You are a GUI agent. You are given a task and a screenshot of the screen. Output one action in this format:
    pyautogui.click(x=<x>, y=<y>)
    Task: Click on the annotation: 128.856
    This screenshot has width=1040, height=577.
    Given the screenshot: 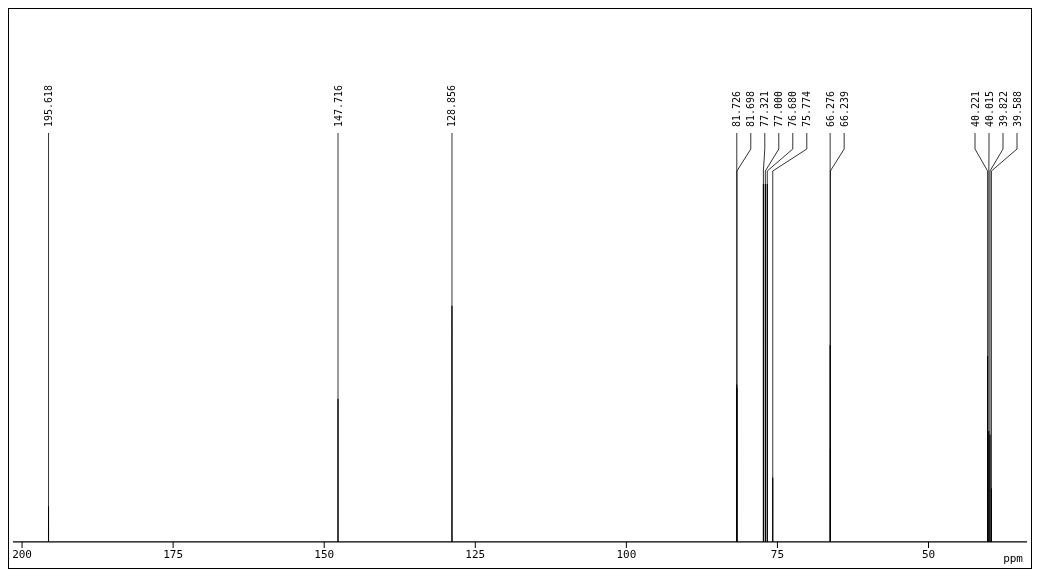 What is the action you would take?
    pyautogui.click(x=452, y=105)
    